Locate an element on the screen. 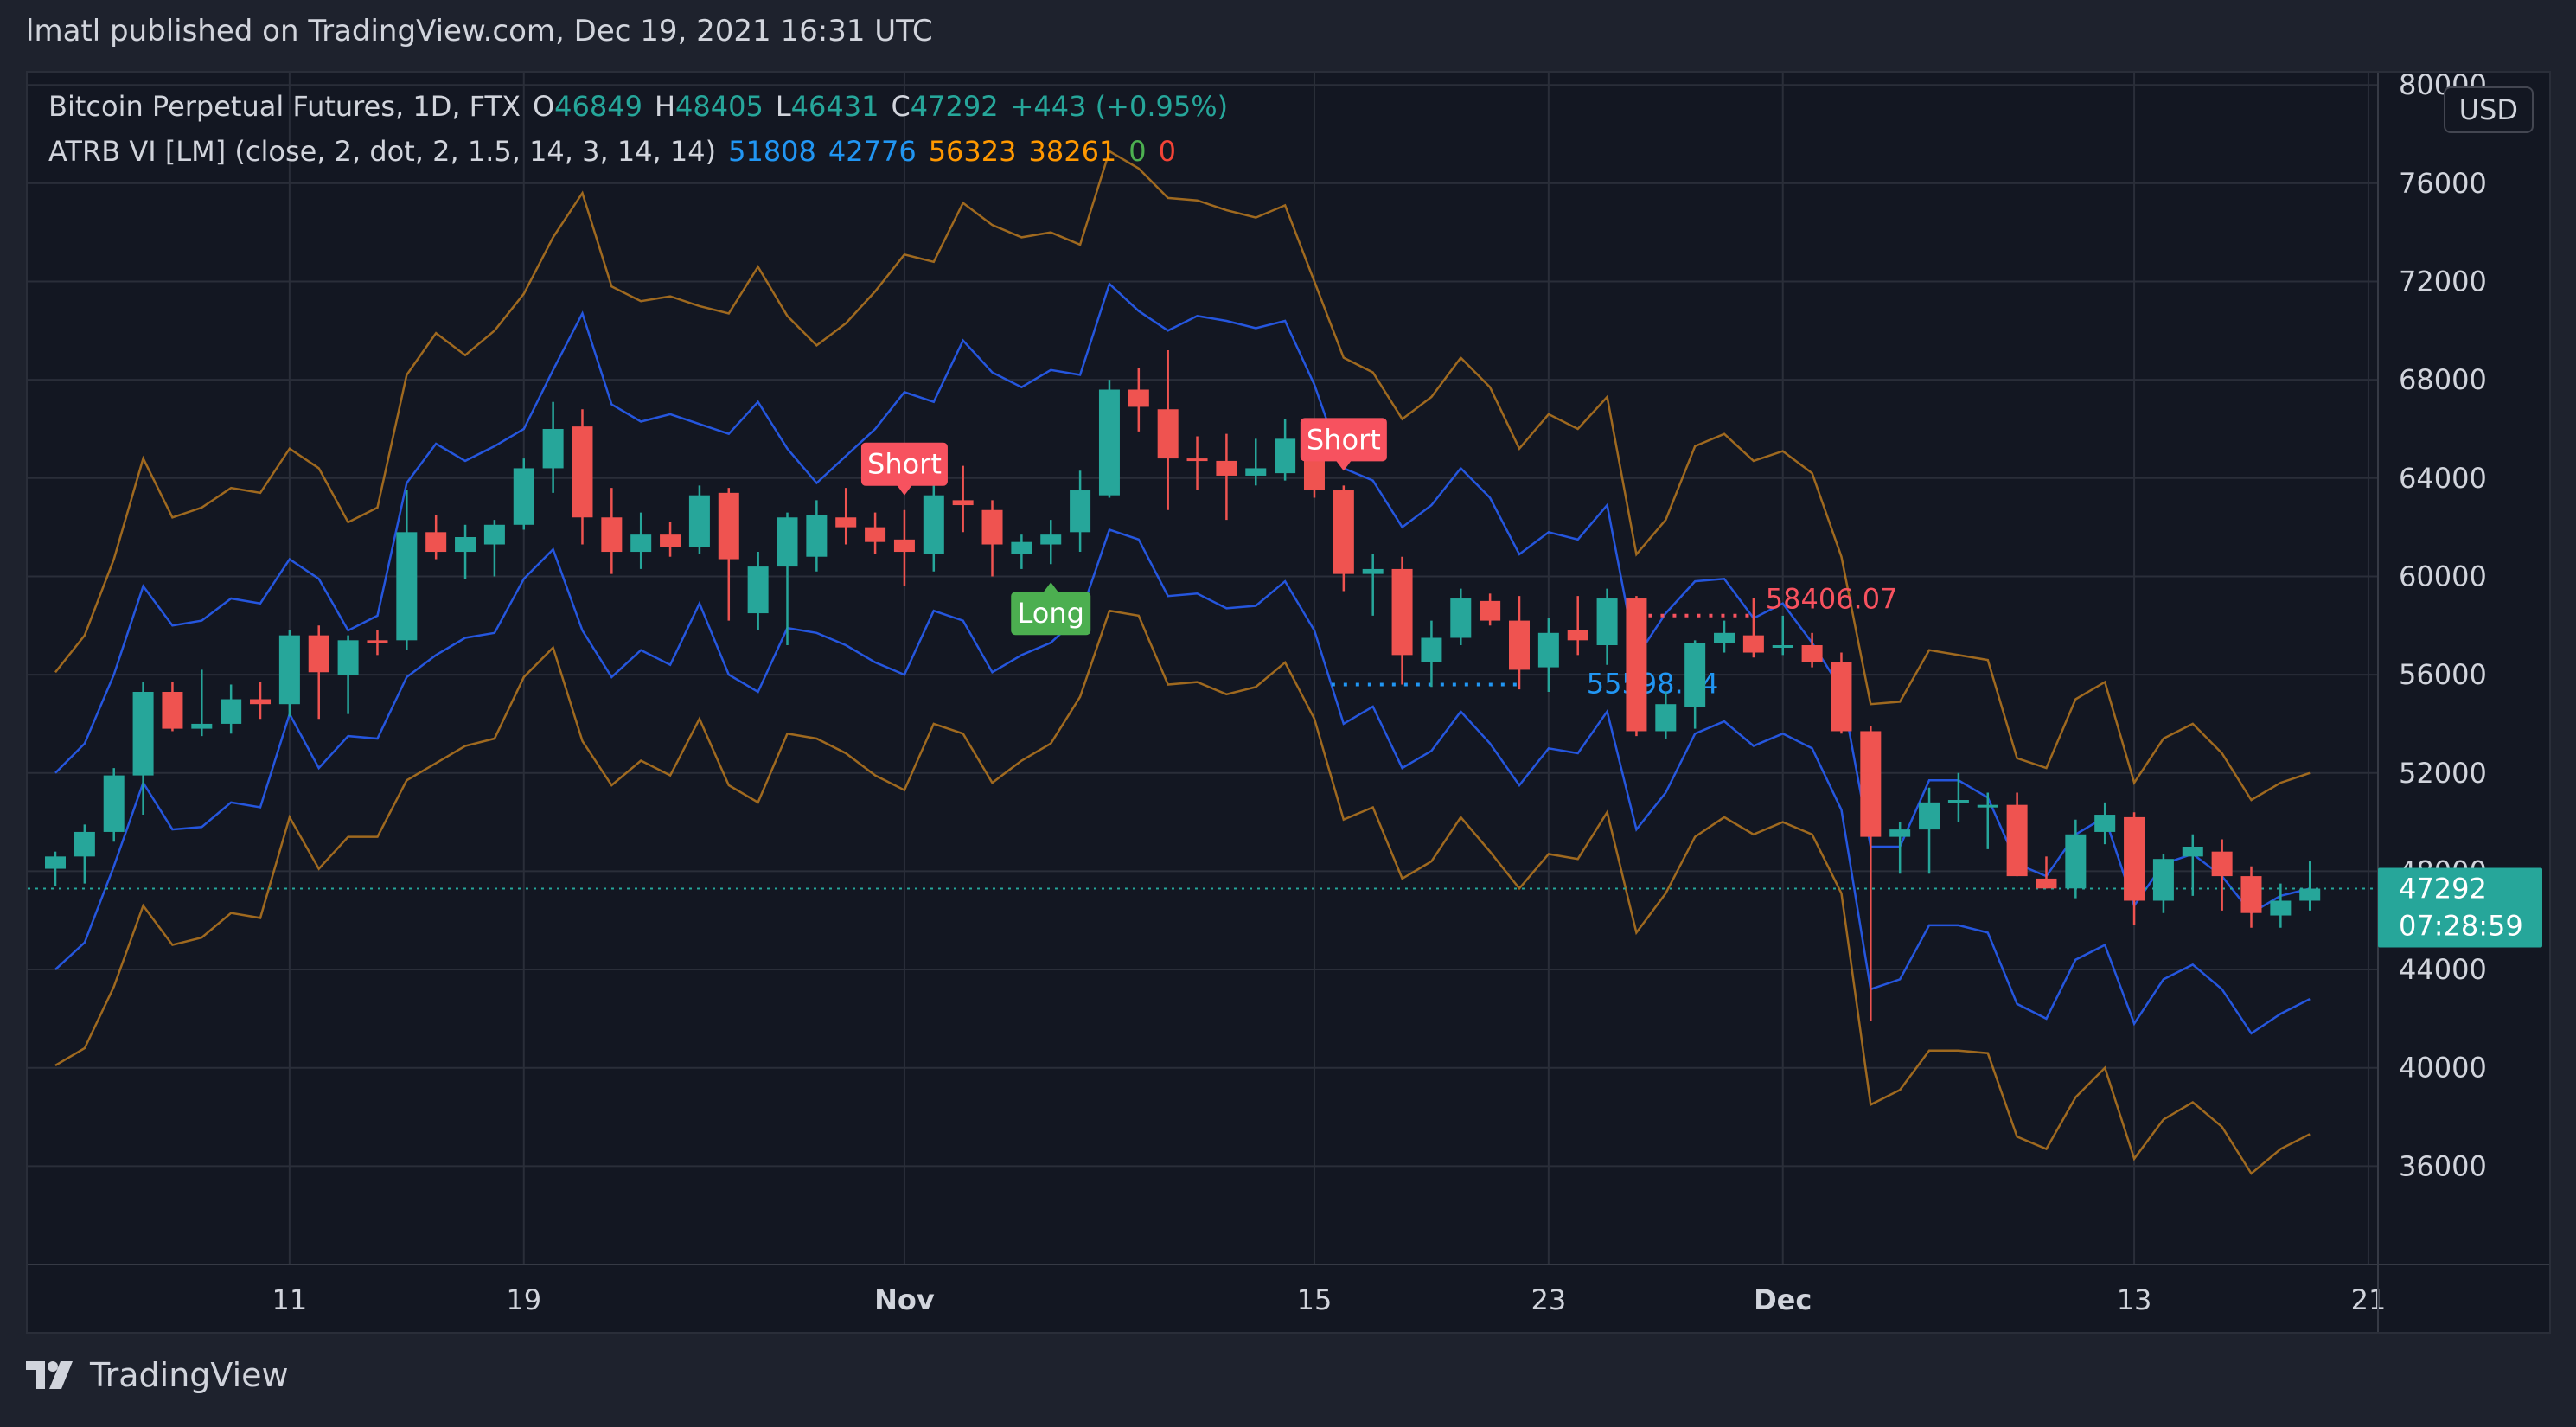 The width and height of the screenshot is (2576, 1427). y-tick-label: 64000 is located at coordinates (2443, 478).